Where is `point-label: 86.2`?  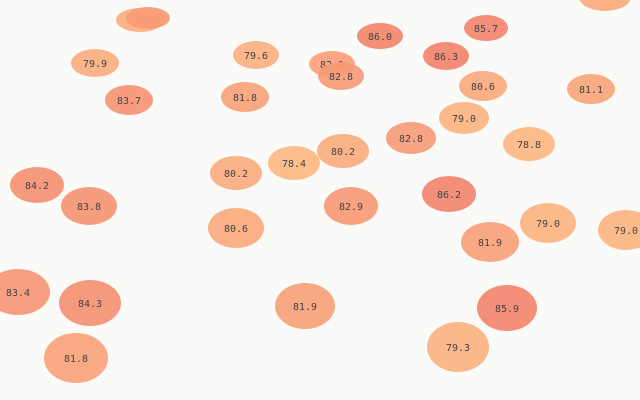
point-label: 86.2 is located at coordinates (449, 195).